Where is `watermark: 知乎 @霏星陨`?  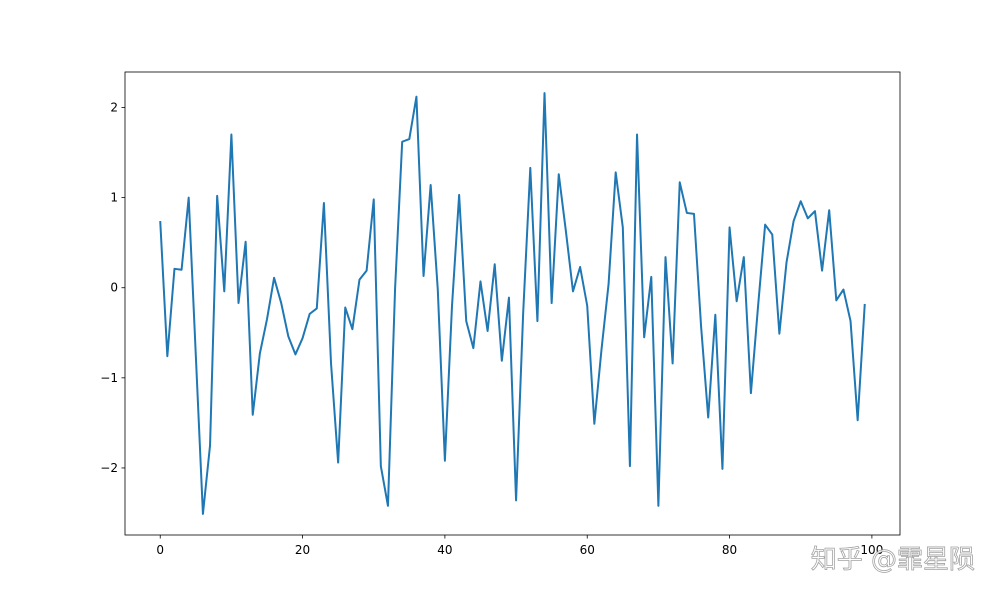 watermark: 知乎 @霏星陨 is located at coordinates (893, 560).